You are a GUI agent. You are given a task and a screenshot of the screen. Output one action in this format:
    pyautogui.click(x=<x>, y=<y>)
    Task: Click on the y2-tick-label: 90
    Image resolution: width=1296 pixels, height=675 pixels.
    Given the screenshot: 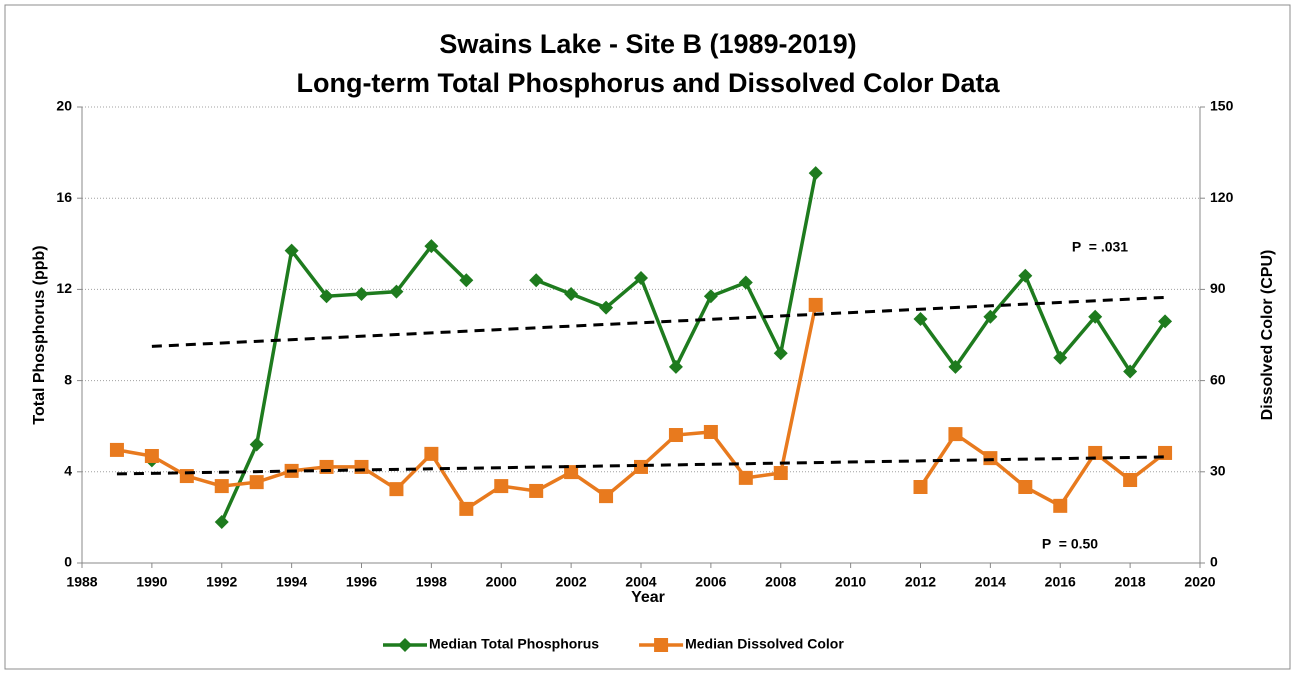 What is the action you would take?
    pyautogui.click(x=1218, y=288)
    